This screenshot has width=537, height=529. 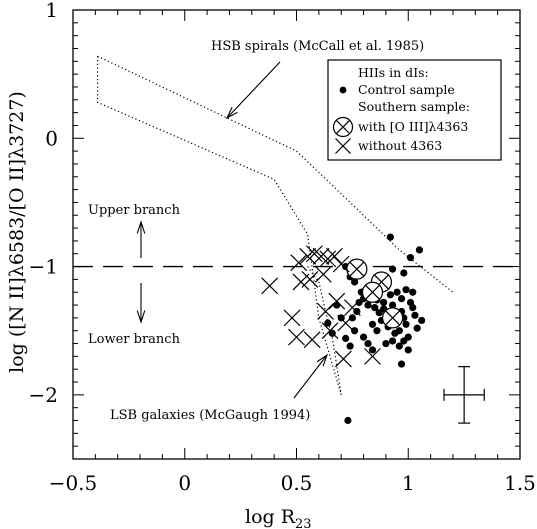 I want to click on upper-branch-label: Upper branch, so click(x=134, y=210).